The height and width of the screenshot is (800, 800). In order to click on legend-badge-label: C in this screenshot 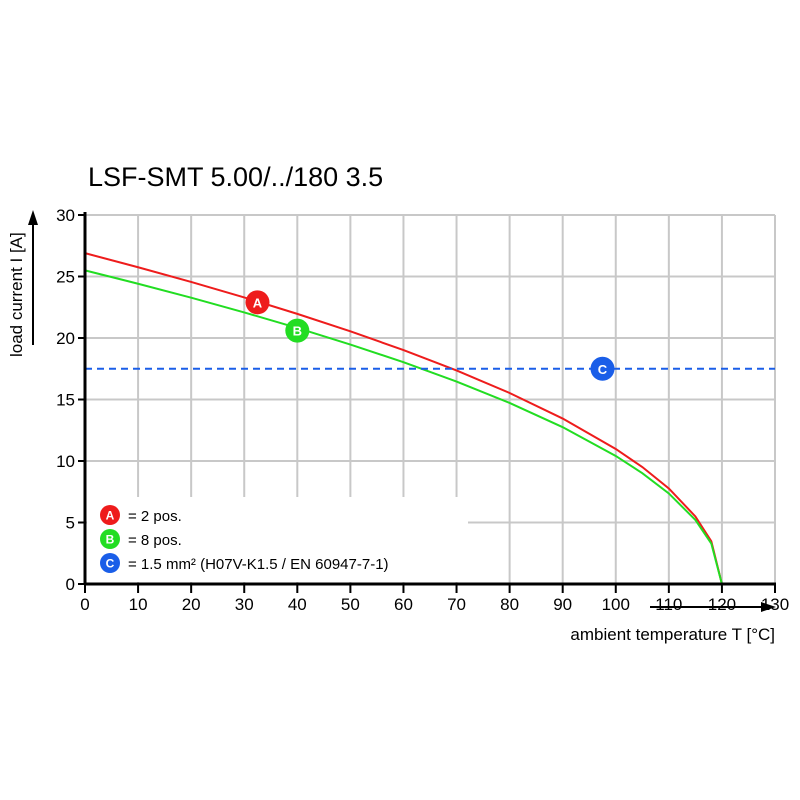, I will do `click(110, 564)`.